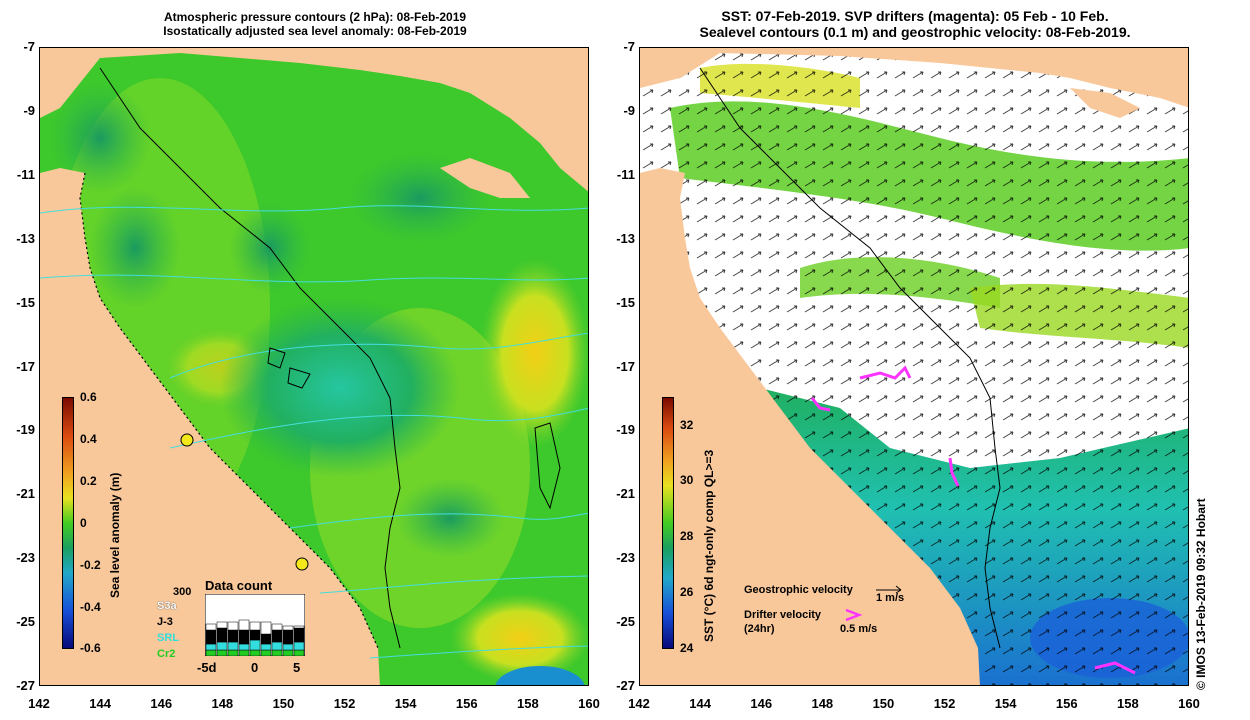 The height and width of the screenshot is (720, 1250). Describe the element at coordinates (625, 494) in the screenshot. I see `right-lat-tick: -21` at that location.